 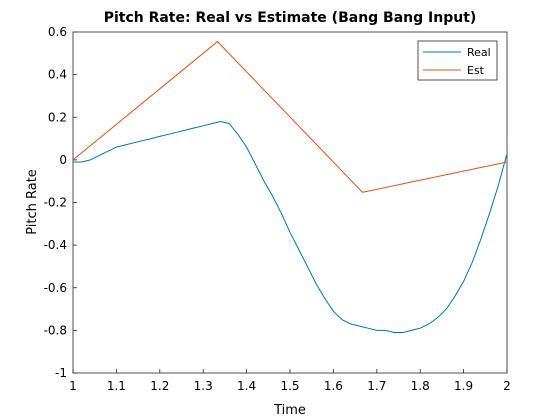 I want to click on x-tick-label: 1.1, so click(x=116, y=386).